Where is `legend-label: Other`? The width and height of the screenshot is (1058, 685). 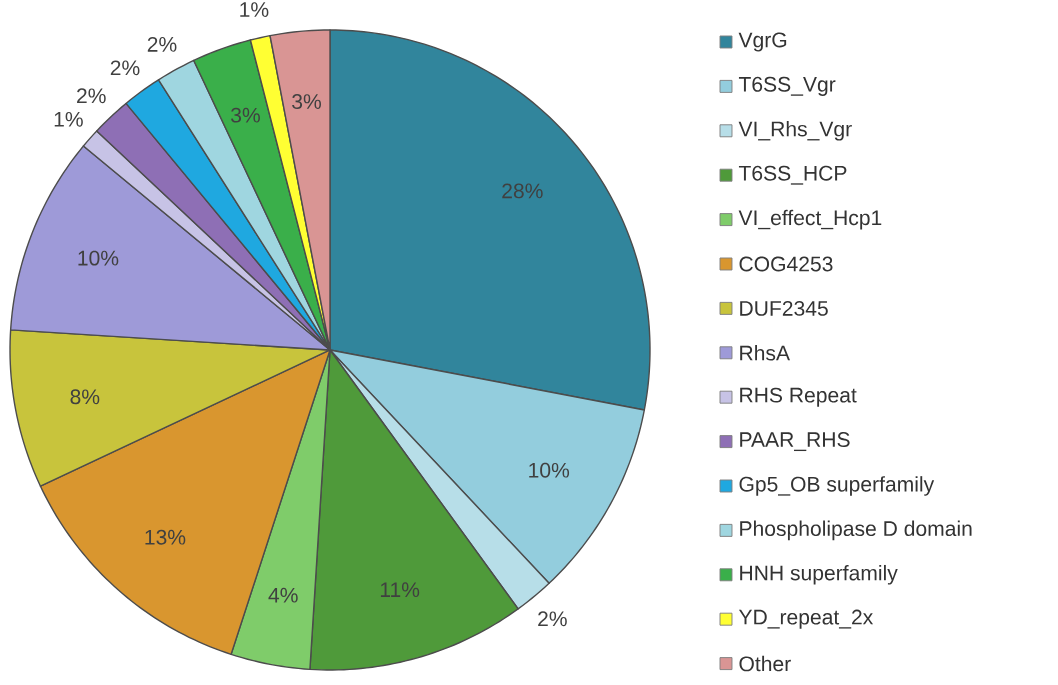
legend-label: Other is located at coordinates (765, 663).